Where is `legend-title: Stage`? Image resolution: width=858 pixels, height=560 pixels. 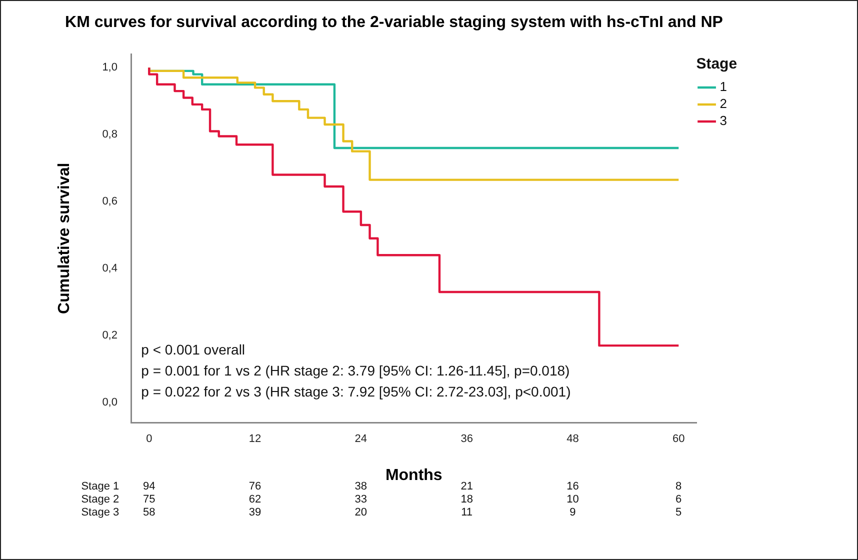 legend-title: Stage is located at coordinates (717, 64).